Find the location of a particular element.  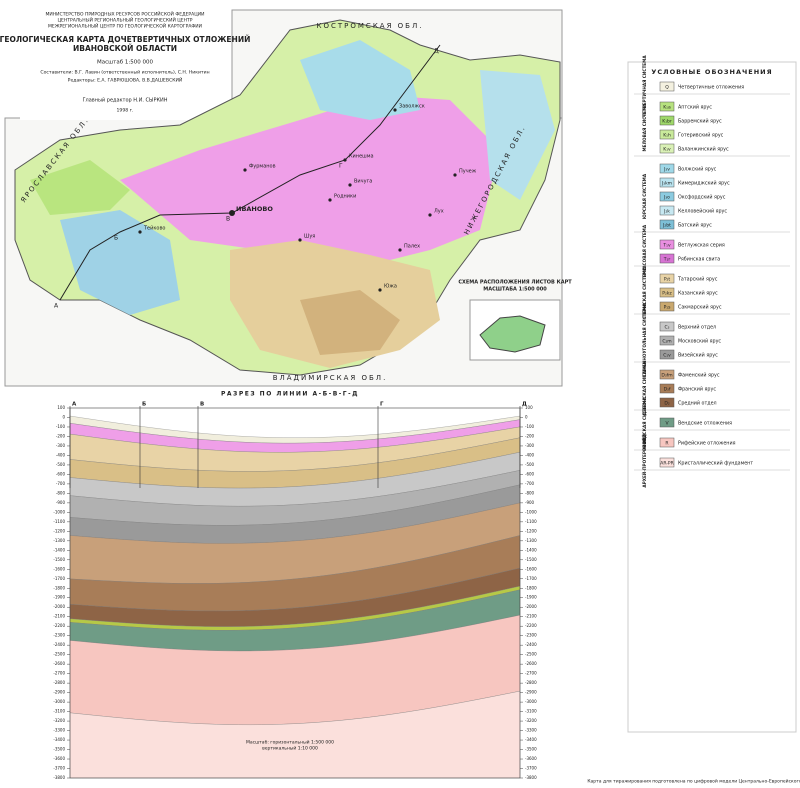

depth-label: -2100 is located at coordinates (59, 616).